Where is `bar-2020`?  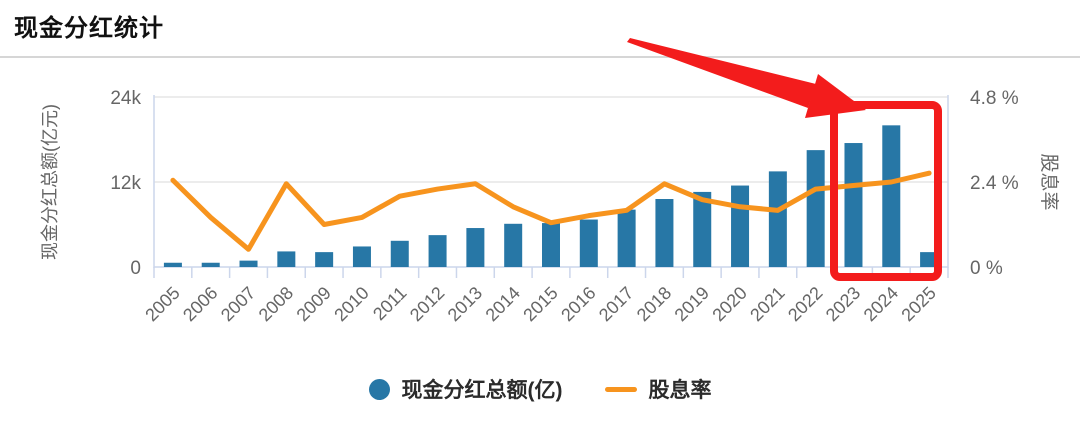
bar-2020 is located at coordinates (740, 226).